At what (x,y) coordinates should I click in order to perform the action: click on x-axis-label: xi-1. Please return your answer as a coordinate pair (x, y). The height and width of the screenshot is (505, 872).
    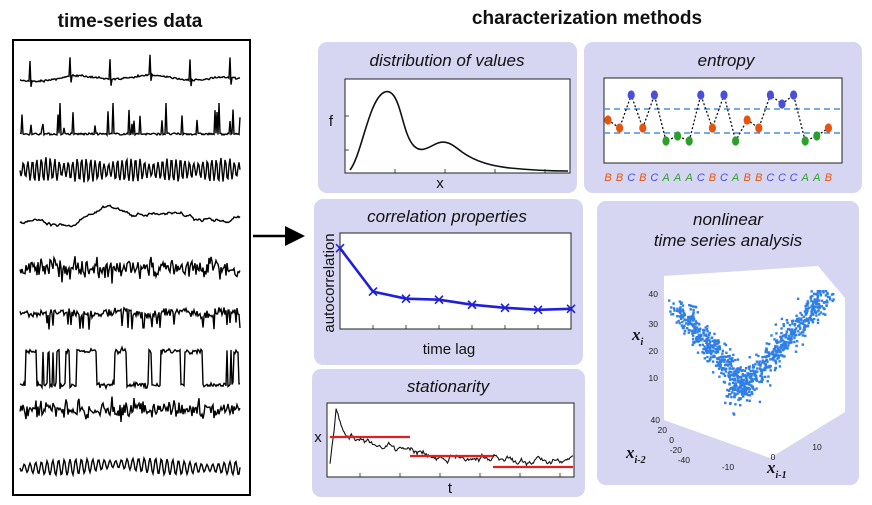
    Looking at the image, I should click on (776, 469).